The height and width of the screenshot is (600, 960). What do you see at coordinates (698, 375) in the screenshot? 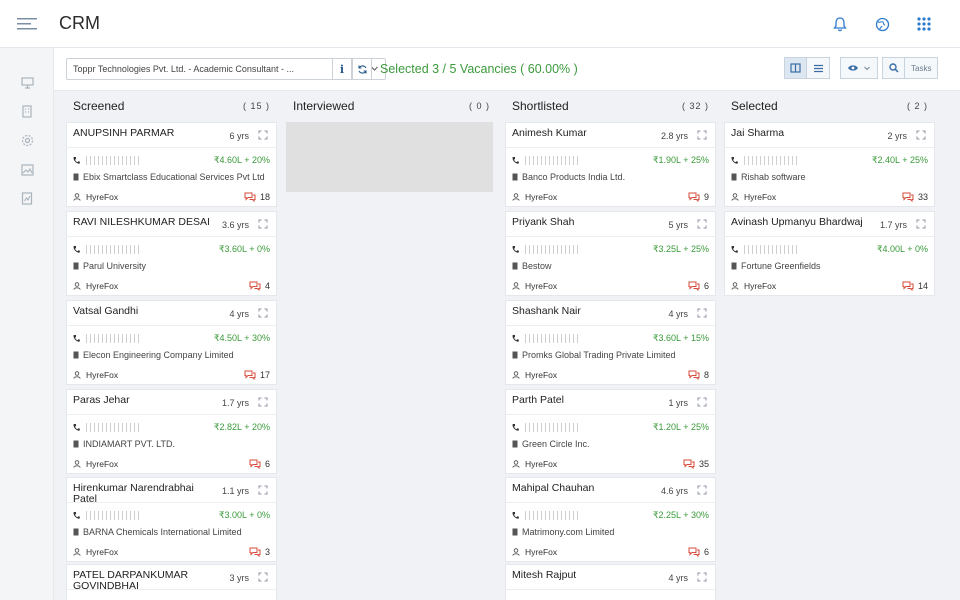
I see `comments-button: 8` at bounding box center [698, 375].